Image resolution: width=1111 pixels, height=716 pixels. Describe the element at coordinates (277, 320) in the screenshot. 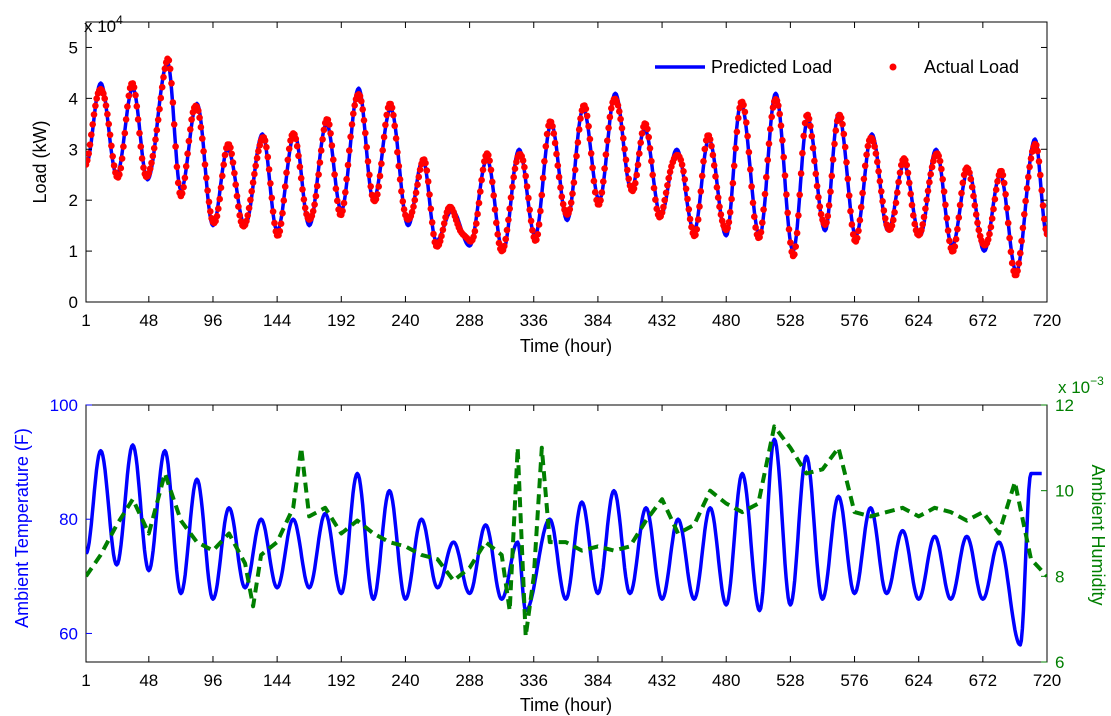

I see `load-x-tick-label: 144` at that location.